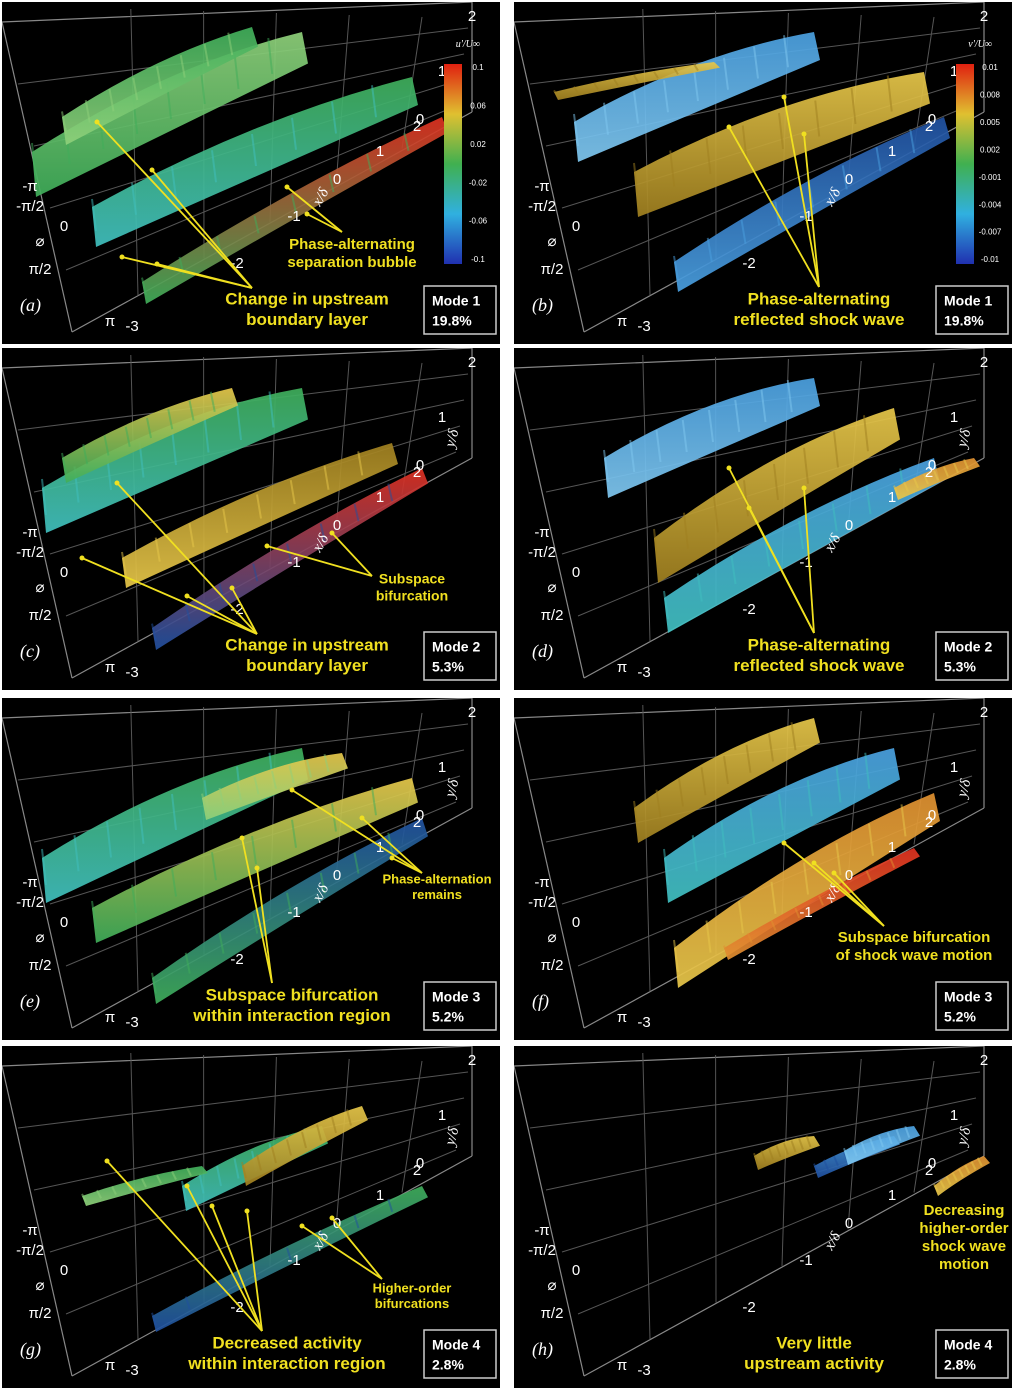 The width and height of the screenshot is (1014, 1394). I want to click on phi-tick-label: -π/2, so click(30, 902).